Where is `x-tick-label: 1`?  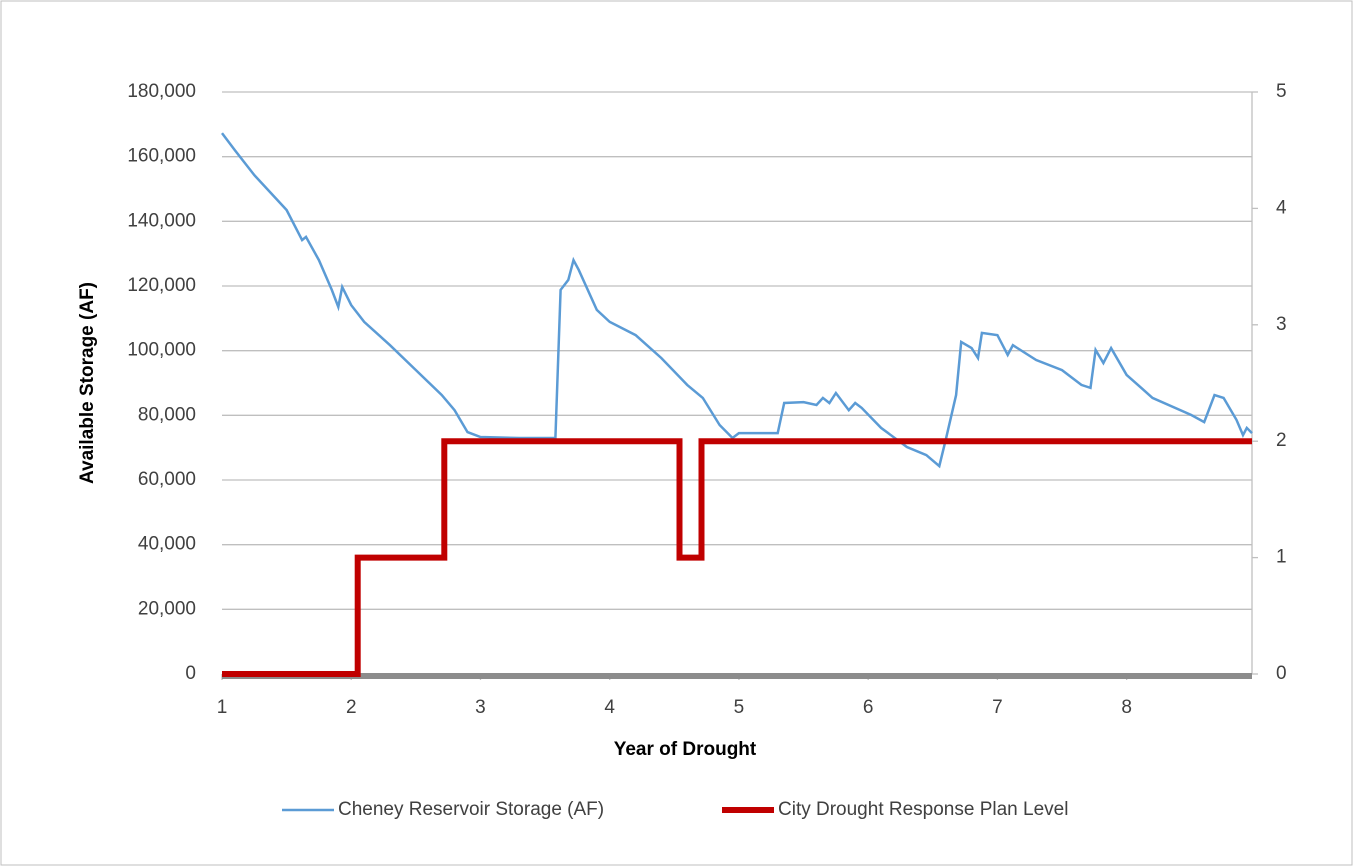
x-tick-label: 1 is located at coordinates (222, 707).